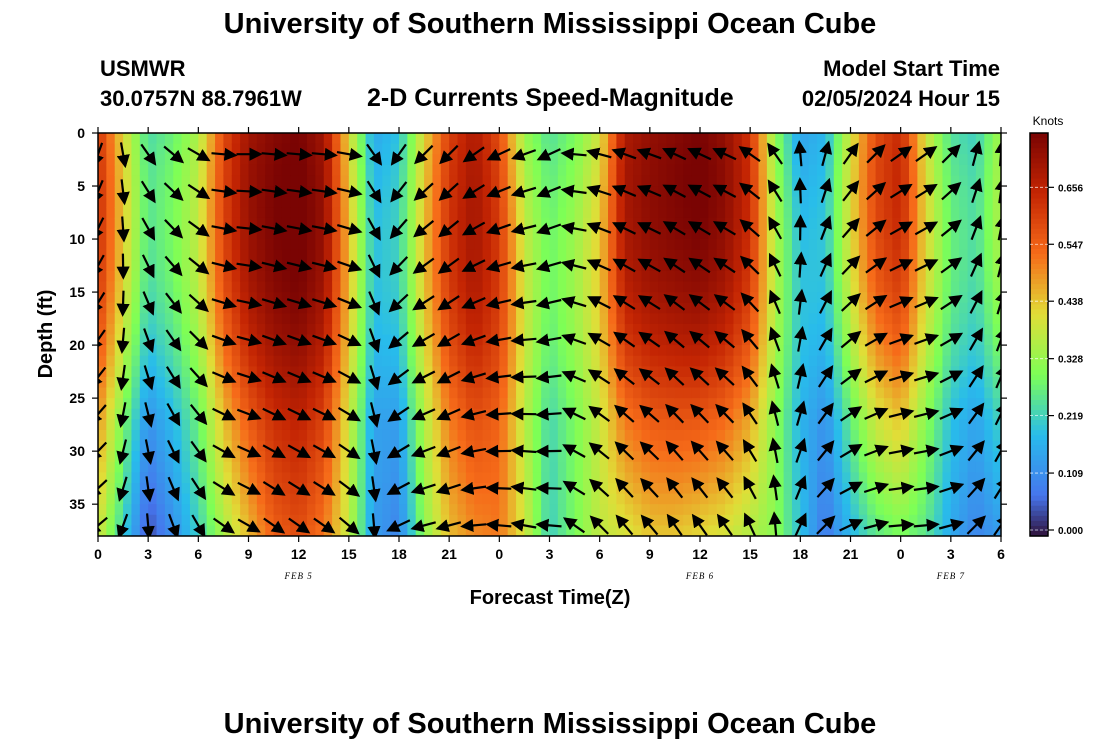 This screenshot has height=750, width=1100. What do you see at coordinates (901, 554) in the screenshot?
I see `x-tick-label: 0` at bounding box center [901, 554].